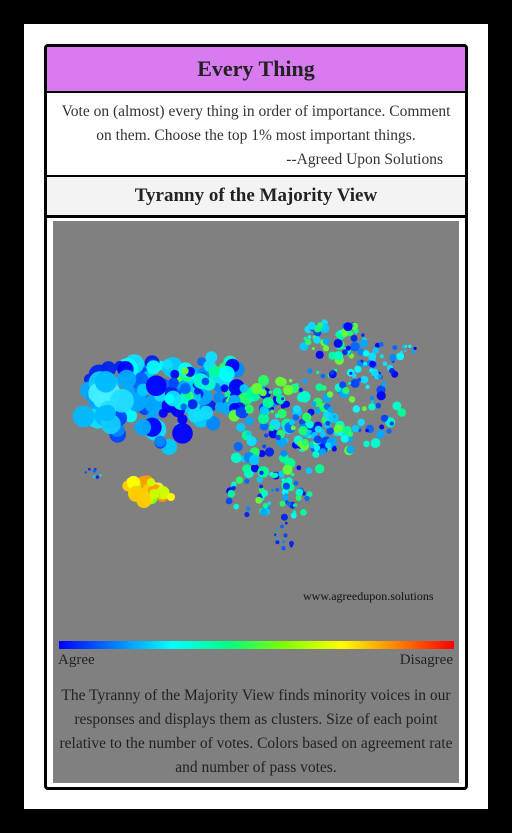 The image size is (512, 833). I want to click on attribution-text: --Agreed Upon Solutions, so click(364, 159).